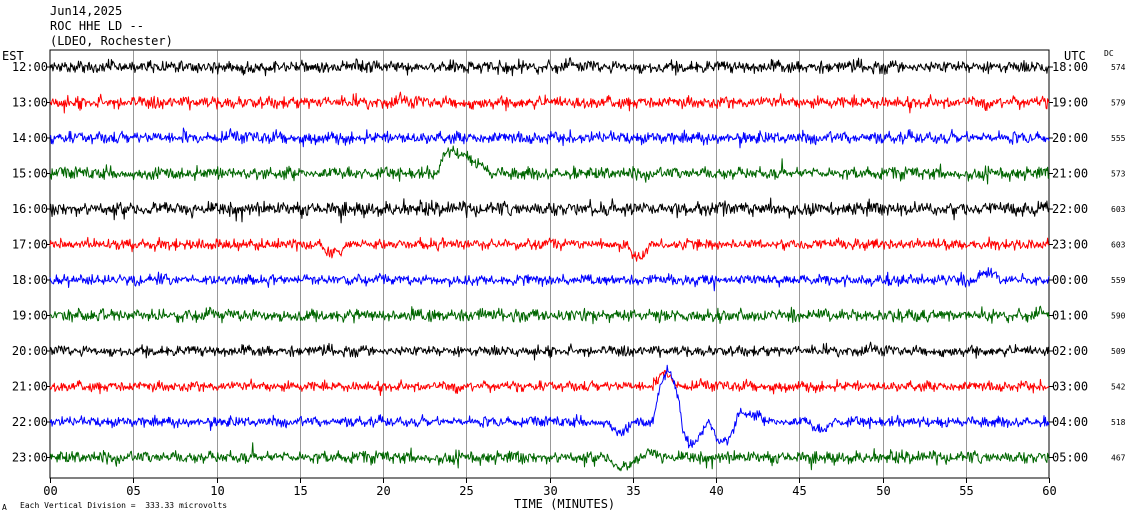 The width and height of the screenshot is (1130, 519). I want to click on x-tick-label: 40, so click(716, 491).